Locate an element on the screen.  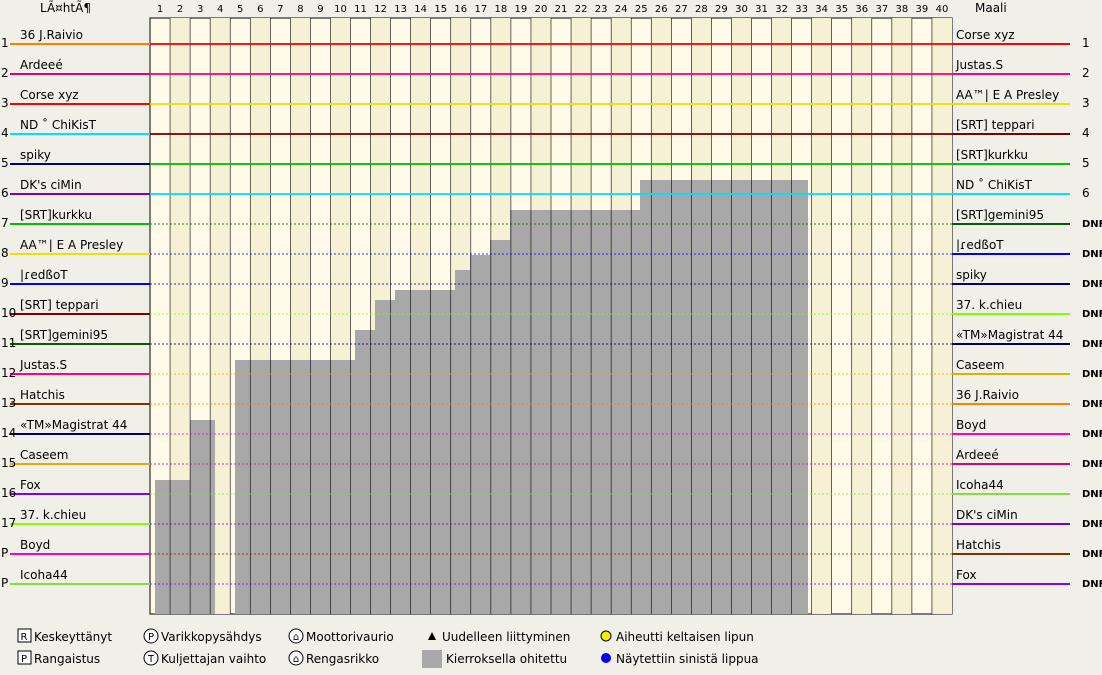
start-position: 7 is located at coordinates (5, 223).